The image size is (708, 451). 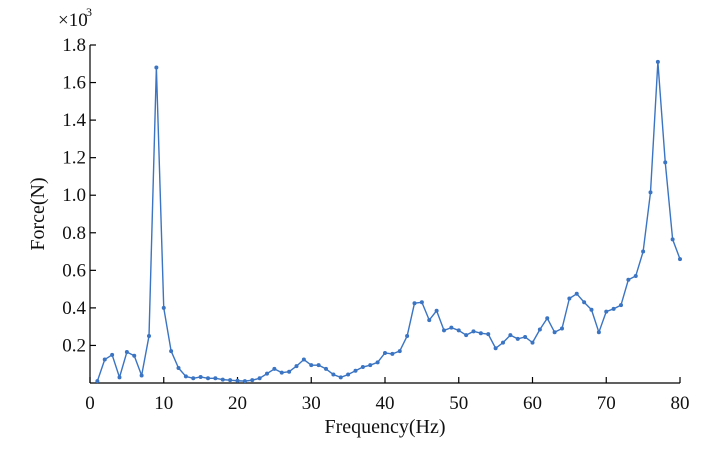 I want to click on y-tick-label: 1.8, so click(x=74, y=45).